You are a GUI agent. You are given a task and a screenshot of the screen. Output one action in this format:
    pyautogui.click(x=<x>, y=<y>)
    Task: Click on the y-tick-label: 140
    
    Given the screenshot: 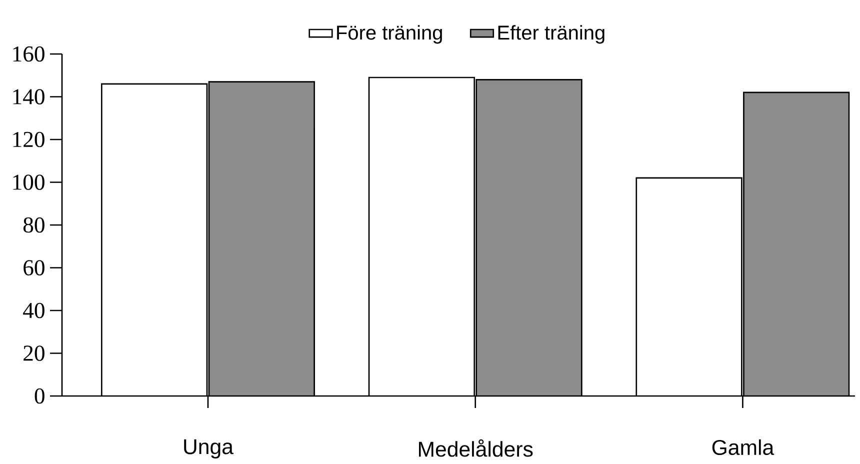 What is the action you would take?
    pyautogui.click(x=28, y=96)
    